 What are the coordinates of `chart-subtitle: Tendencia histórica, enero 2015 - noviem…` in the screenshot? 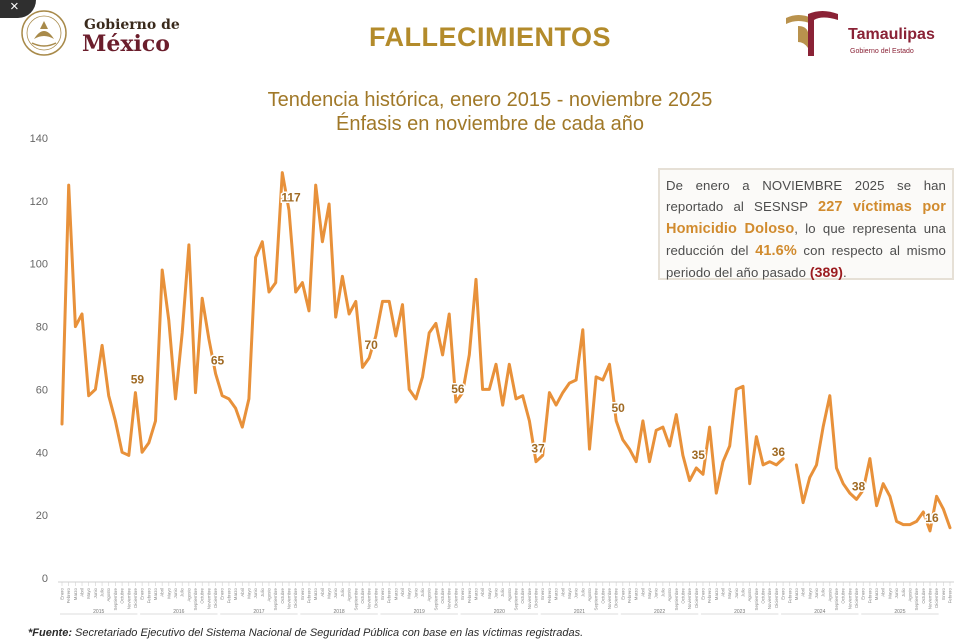 It's located at (490, 112).